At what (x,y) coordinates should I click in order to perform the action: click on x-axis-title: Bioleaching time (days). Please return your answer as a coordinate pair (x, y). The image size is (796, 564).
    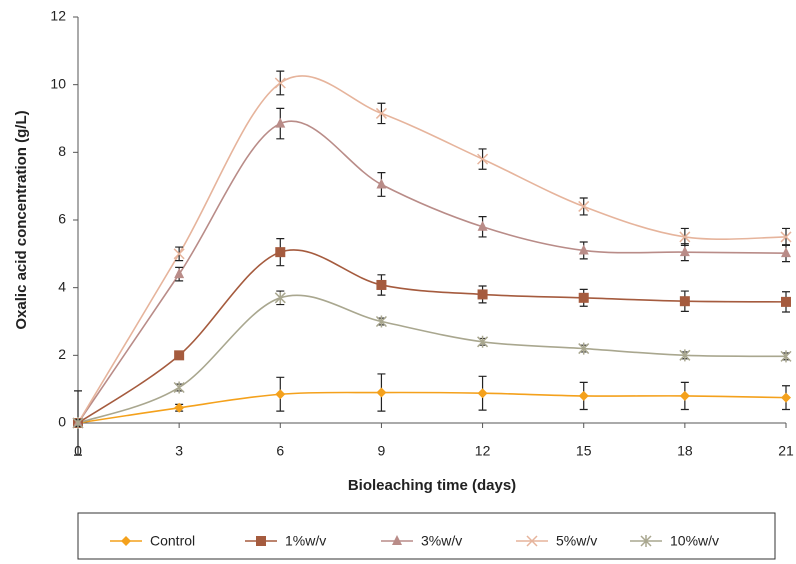
    Looking at the image, I should click on (432, 485).